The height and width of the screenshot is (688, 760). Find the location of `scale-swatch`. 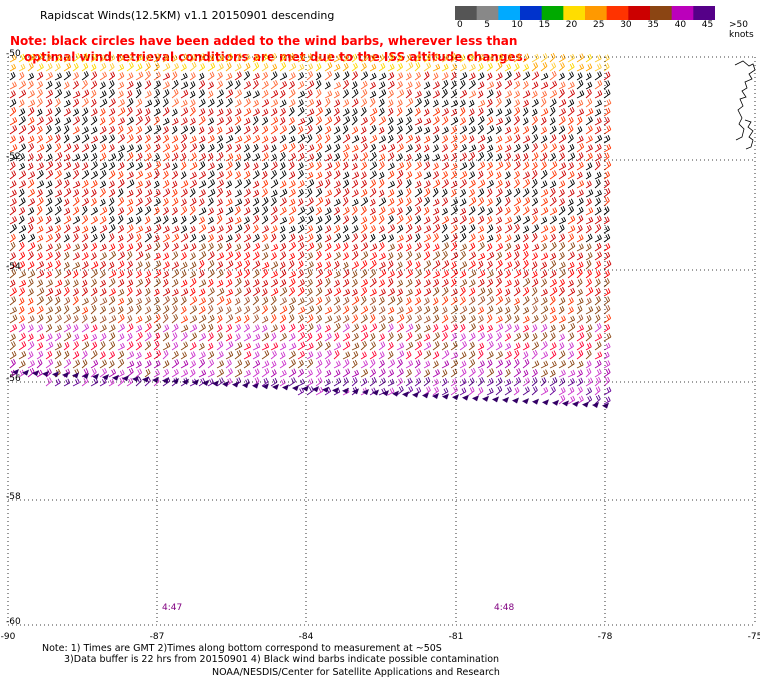

scale-swatch is located at coordinates (704, 13).